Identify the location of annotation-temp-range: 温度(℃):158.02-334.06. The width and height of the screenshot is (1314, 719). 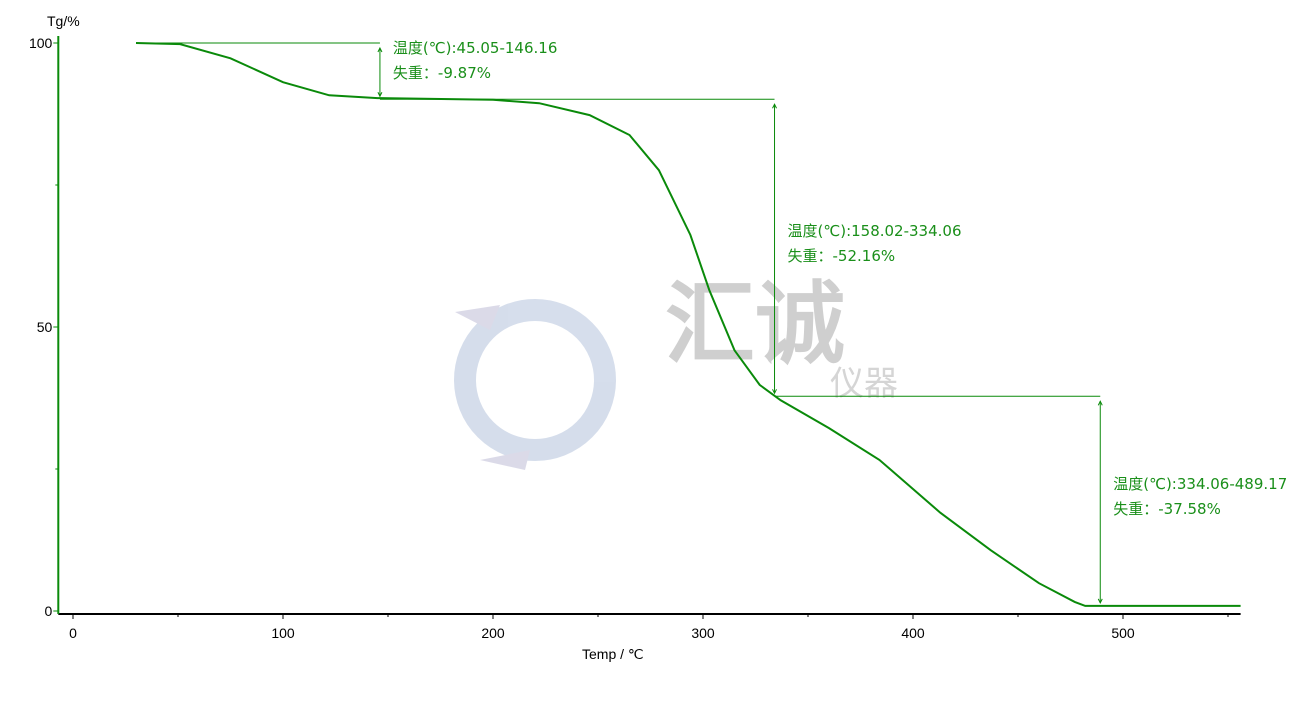
(875, 231).